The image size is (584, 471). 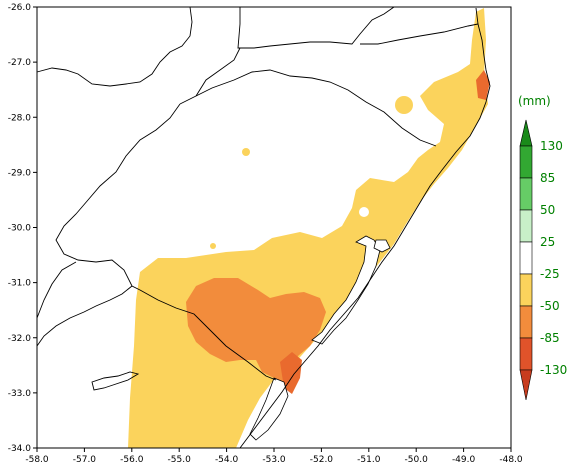 I want to click on legend-arrow-top, so click(x=526, y=133).